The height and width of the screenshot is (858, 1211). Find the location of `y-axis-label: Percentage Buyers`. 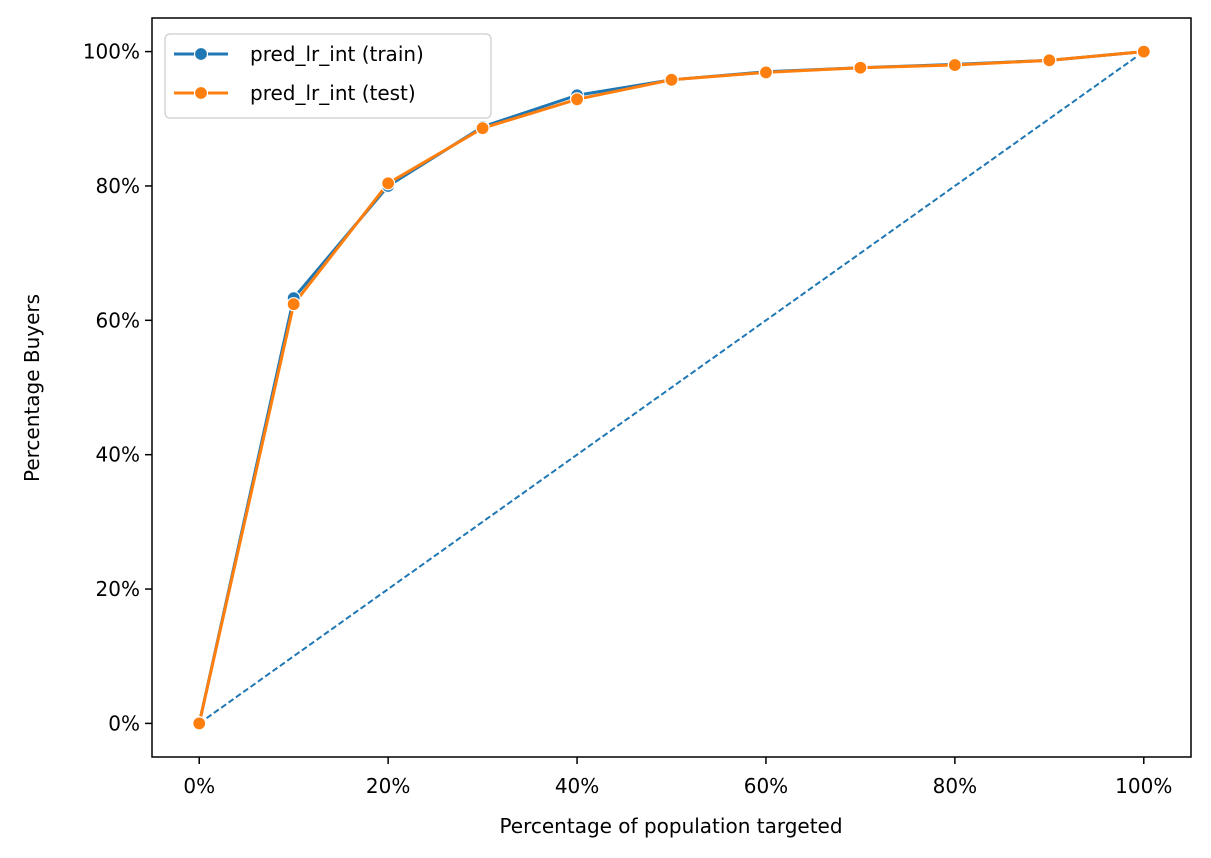

y-axis-label: Percentage Buyers is located at coordinates (32, 388).